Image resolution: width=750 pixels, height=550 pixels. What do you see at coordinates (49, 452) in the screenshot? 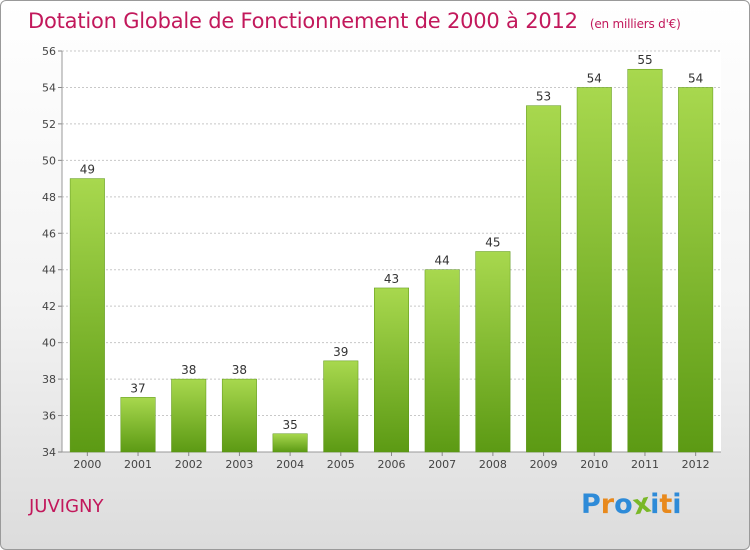
I see `y-tick-label: 34` at bounding box center [49, 452].